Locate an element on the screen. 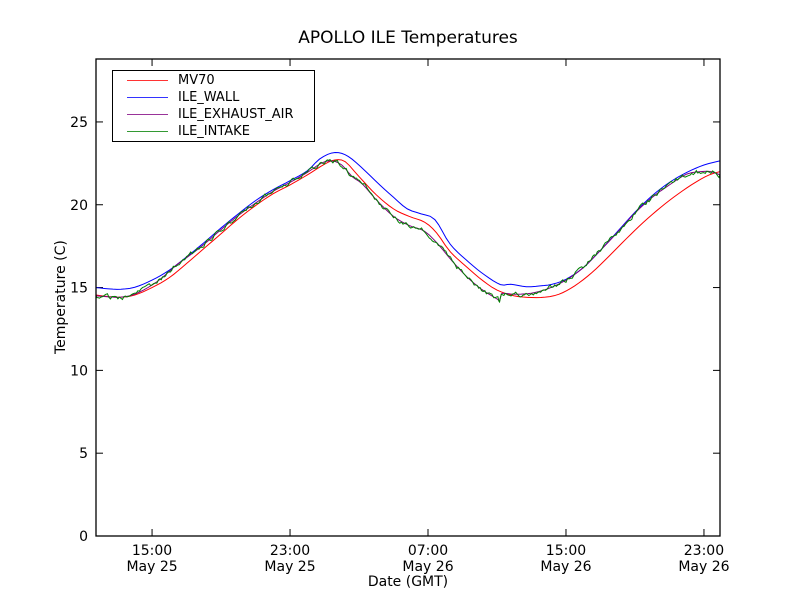 This screenshot has width=800, height=600. y-tick-label: 25 is located at coordinates (79, 123).